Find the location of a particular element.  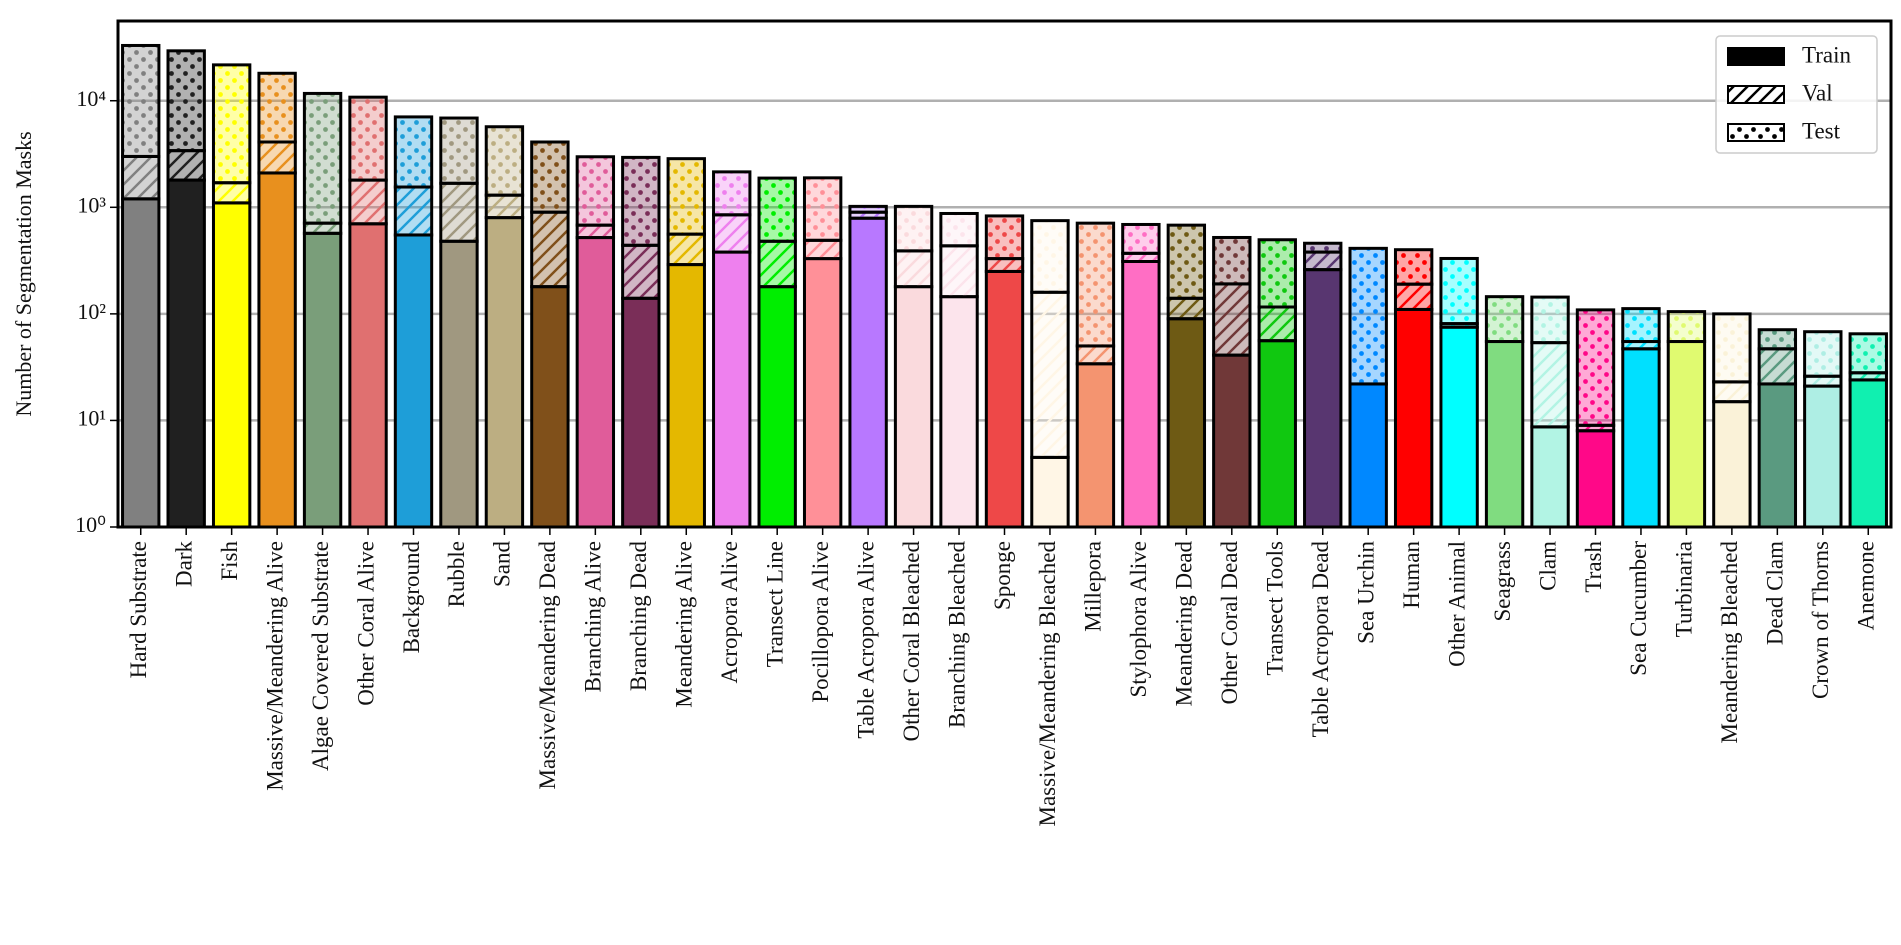

x-tick-label: Clam is located at coordinates (1547, 566).